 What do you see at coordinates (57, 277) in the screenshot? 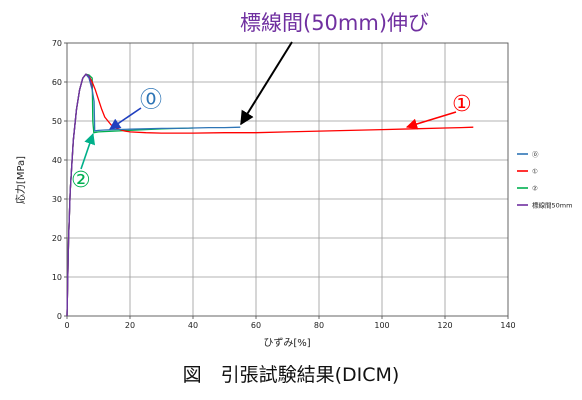
I see `y-tick-label: 10` at bounding box center [57, 277].